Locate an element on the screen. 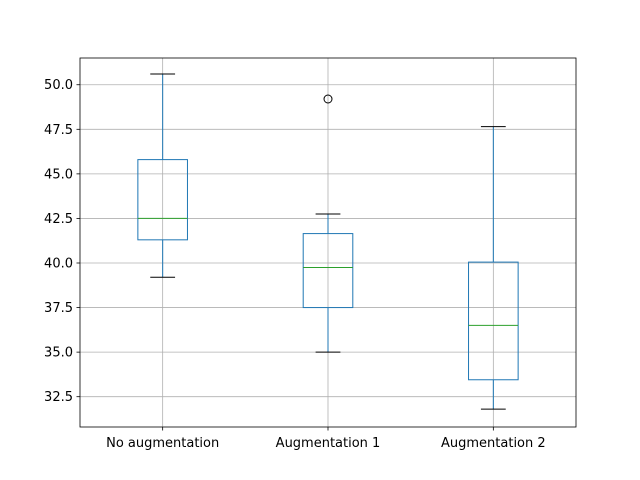  y-tick-label: 35.0 is located at coordinates (58, 353).